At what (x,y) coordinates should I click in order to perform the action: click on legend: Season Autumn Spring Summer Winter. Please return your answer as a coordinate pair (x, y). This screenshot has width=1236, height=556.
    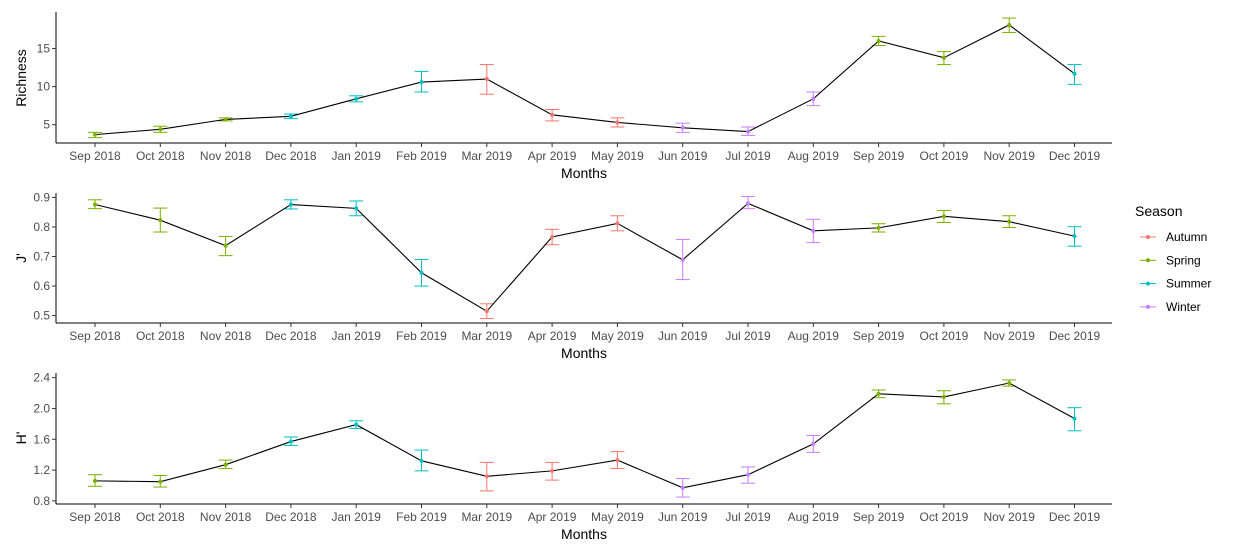
    Looking at the image, I should click on (1173, 258).